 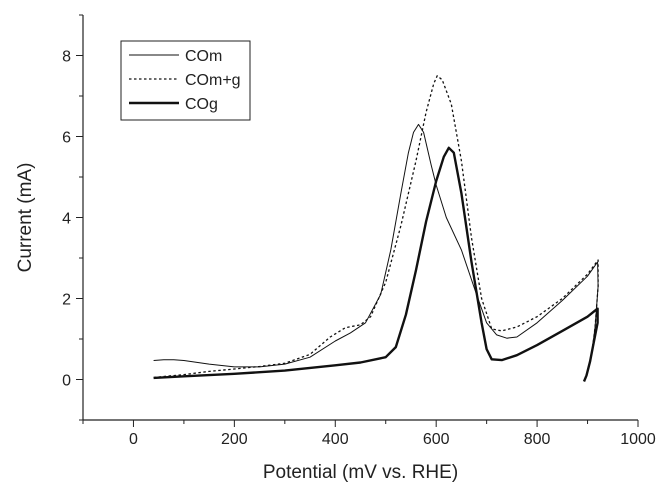 I want to click on x-tick-label: 1000, so click(x=638, y=439).